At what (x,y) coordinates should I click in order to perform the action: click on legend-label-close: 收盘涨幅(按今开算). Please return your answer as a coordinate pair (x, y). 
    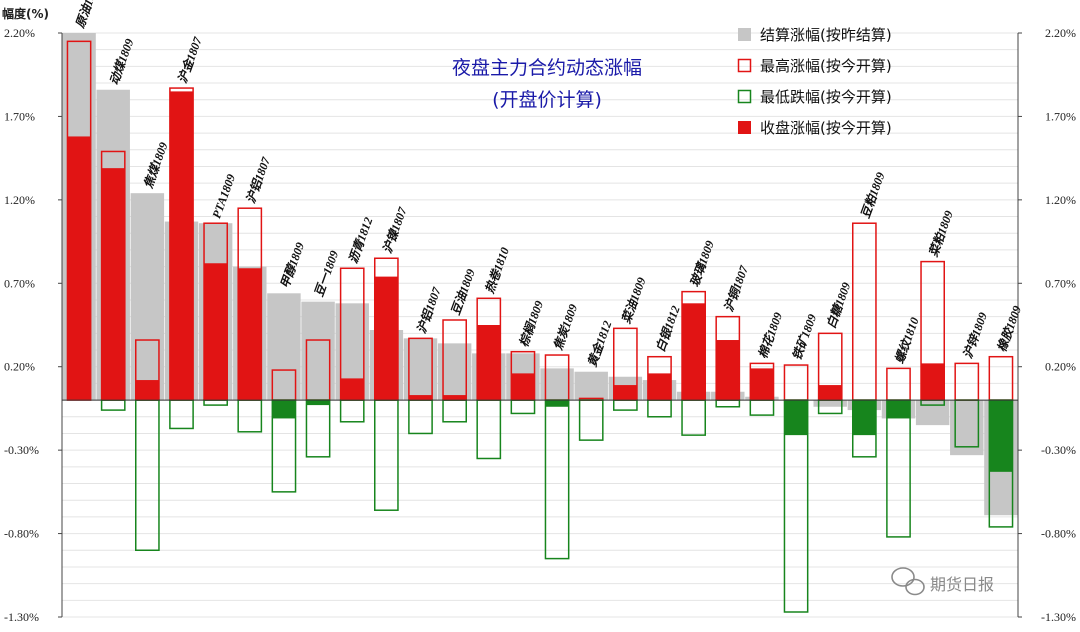
    Looking at the image, I should click on (826, 128).